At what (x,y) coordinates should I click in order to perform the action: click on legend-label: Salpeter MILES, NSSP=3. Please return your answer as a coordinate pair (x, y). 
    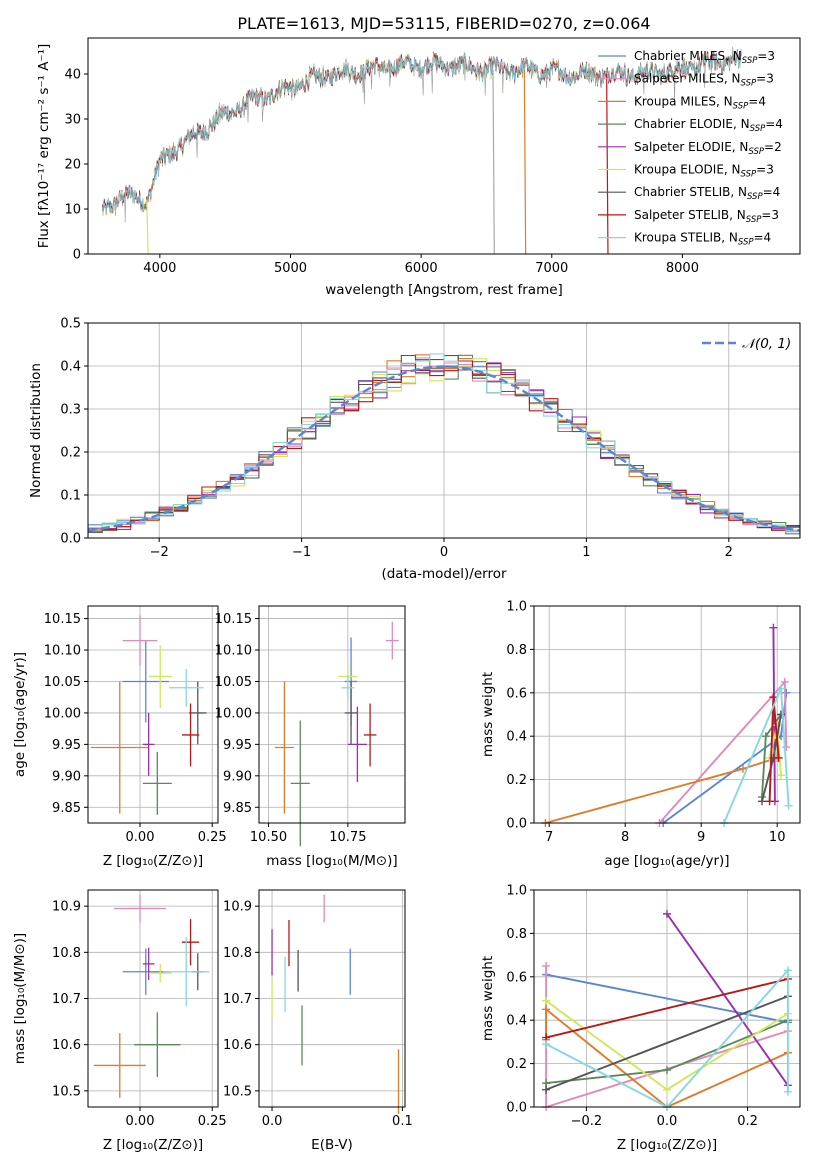
    Looking at the image, I should click on (704, 80).